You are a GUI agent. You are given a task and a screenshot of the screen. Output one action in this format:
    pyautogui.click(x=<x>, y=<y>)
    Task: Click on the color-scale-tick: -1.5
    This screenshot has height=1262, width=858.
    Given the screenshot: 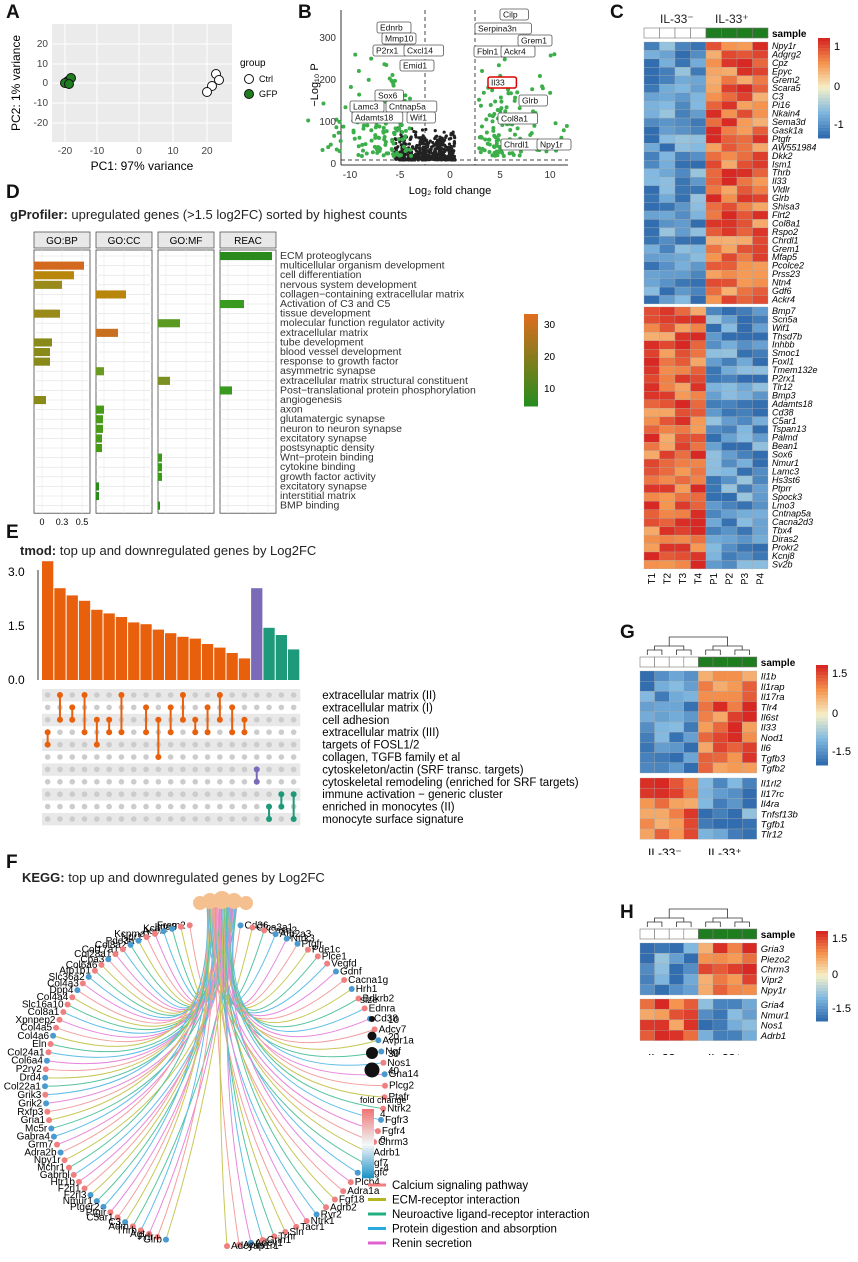 What is the action you would take?
    pyautogui.click(x=841, y=1009)
    